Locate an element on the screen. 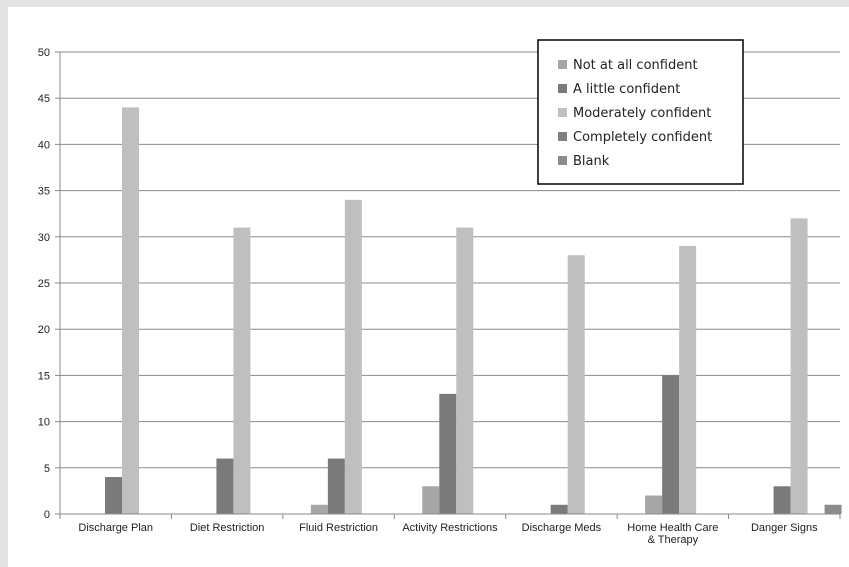  x-tick-label: Fluid Restriction is located at coordinates (338, 528).